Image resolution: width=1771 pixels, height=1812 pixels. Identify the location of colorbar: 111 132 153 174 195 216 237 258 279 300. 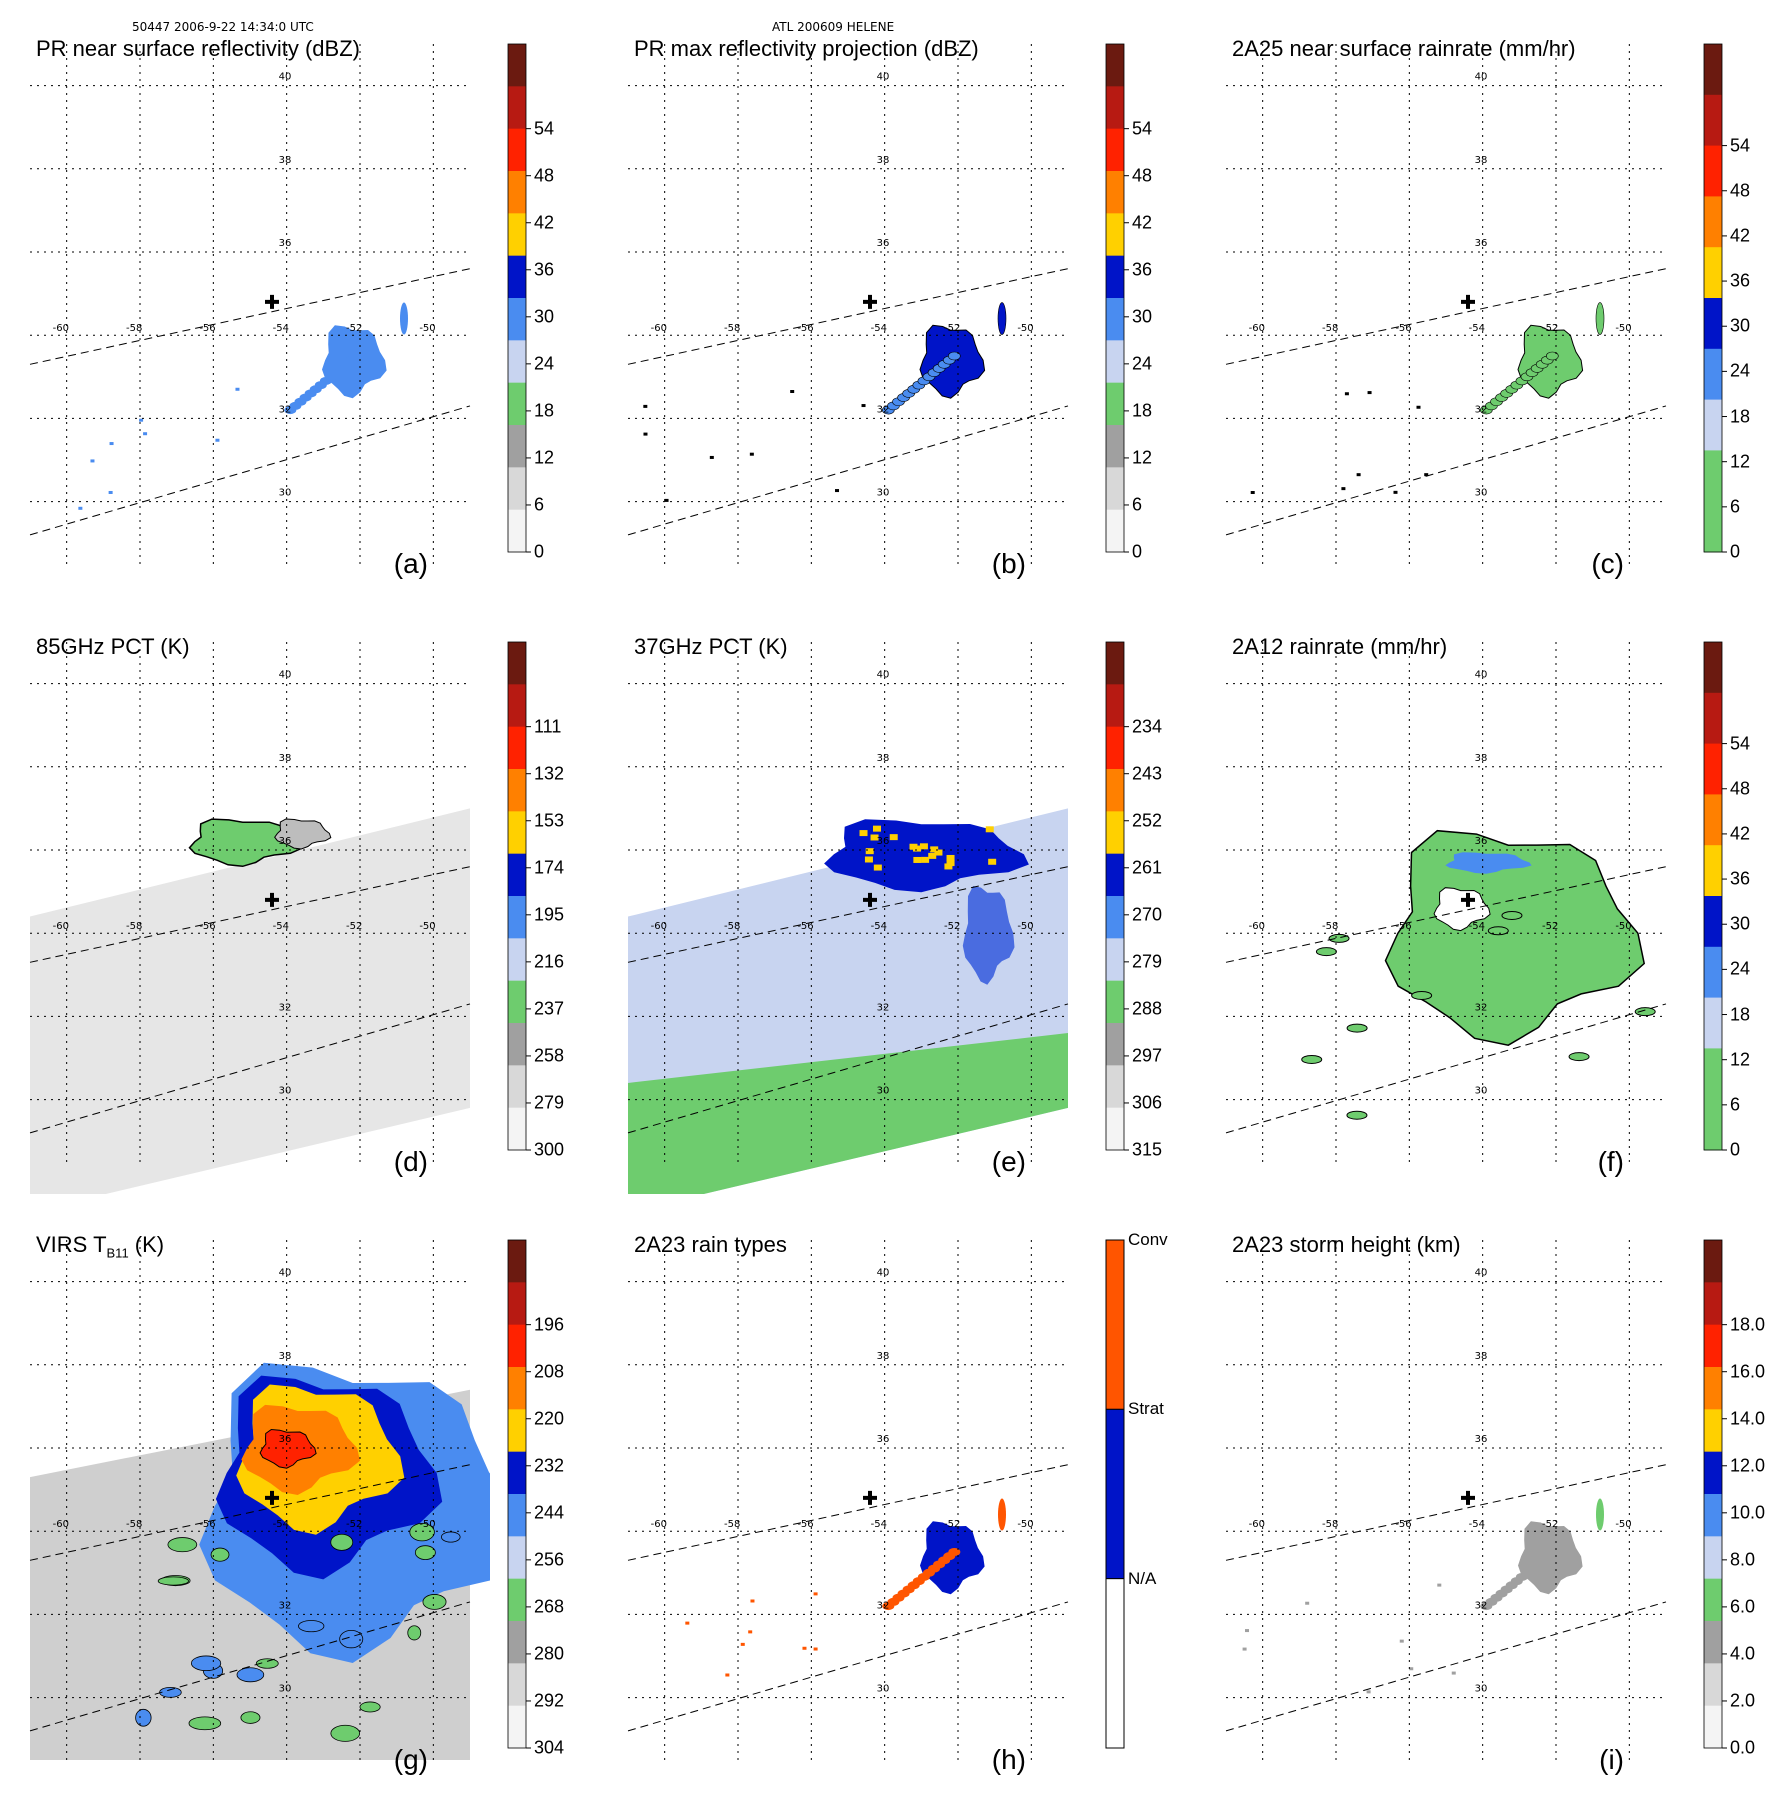
(537, 897).